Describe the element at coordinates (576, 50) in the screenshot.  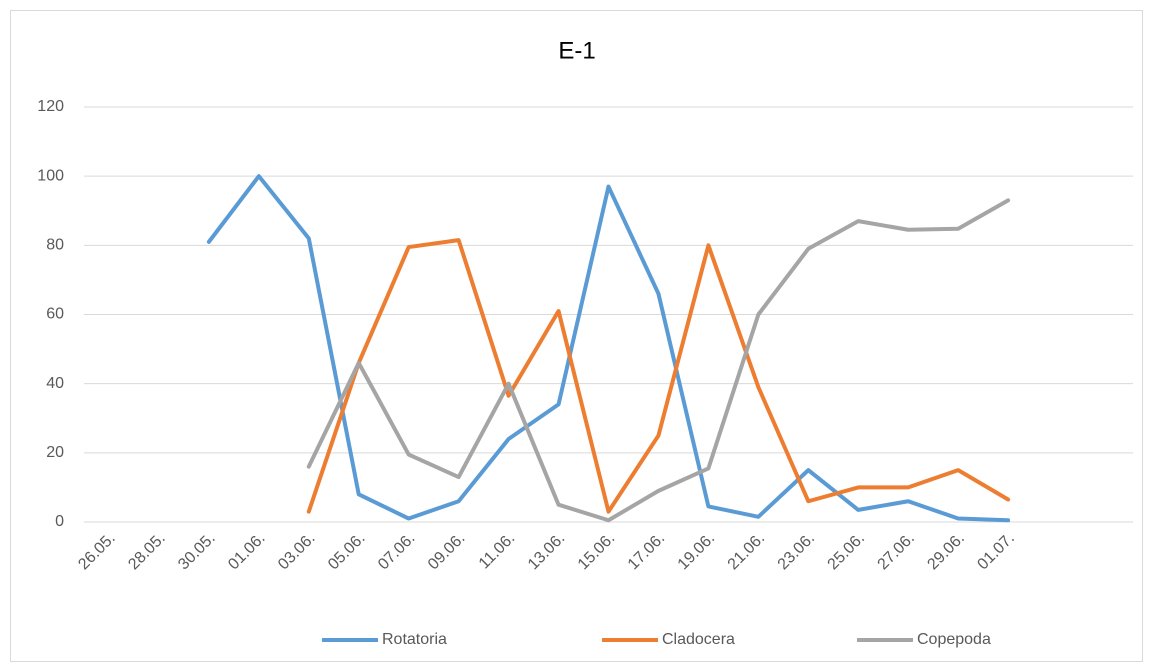
I see `chart-title: E-1` at that location.